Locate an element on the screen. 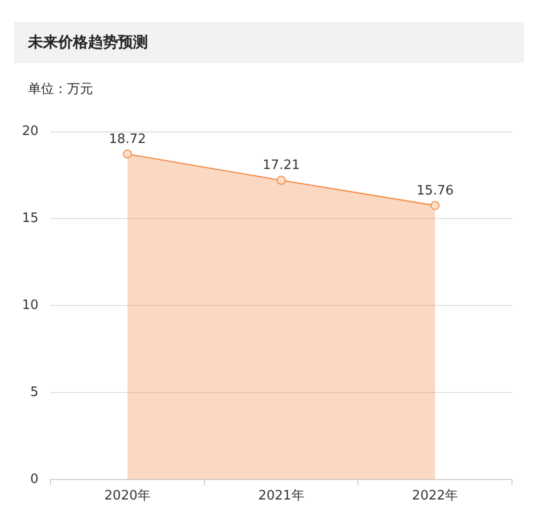  x-tick-label: 2020年 is located at coordinates (127, 496).